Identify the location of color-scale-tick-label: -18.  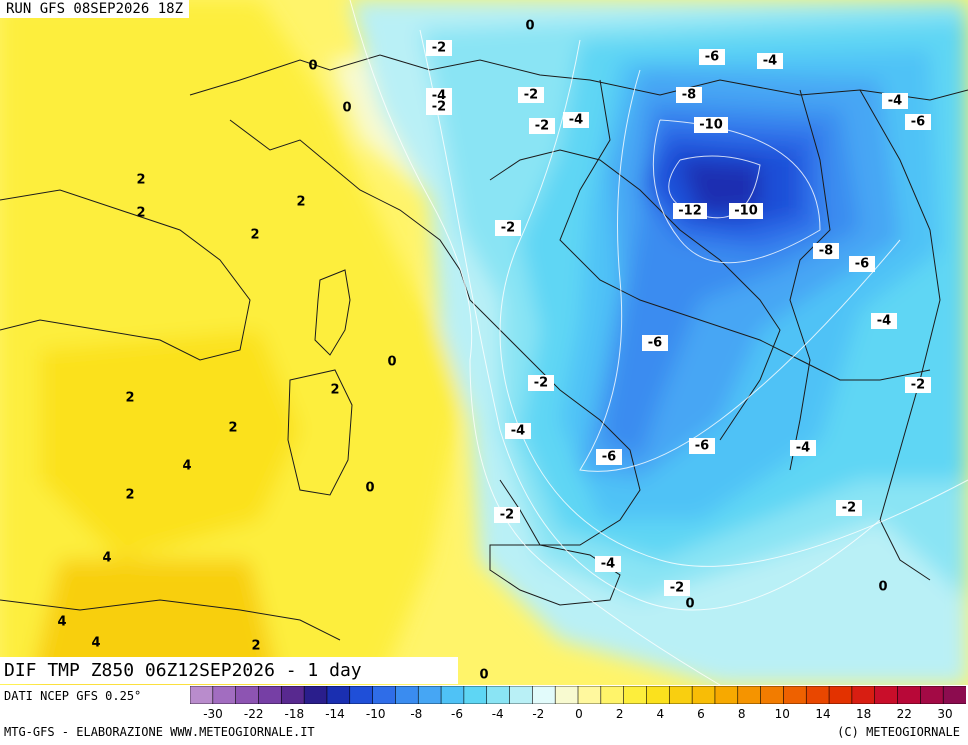
(294, 714).